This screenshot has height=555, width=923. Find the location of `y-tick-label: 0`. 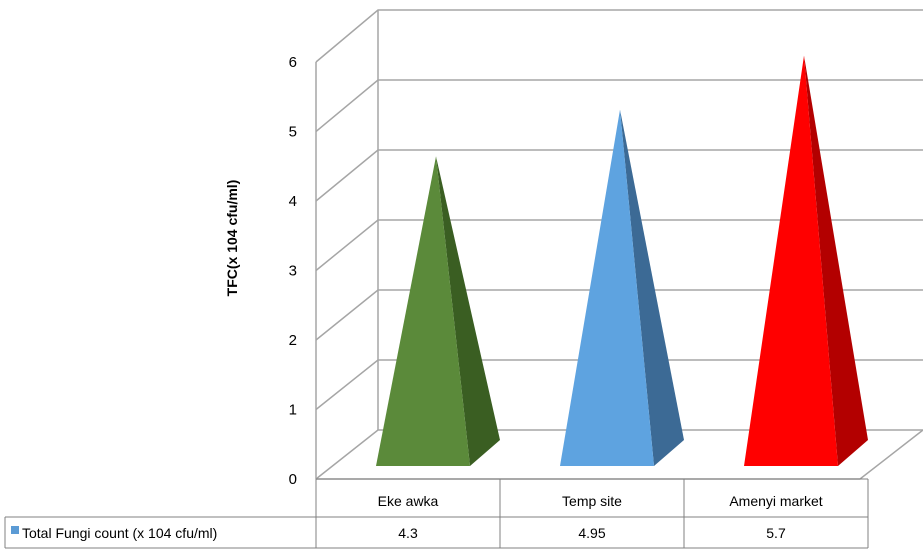

y-tick-label: 0 is located at coordinates (293, 479).